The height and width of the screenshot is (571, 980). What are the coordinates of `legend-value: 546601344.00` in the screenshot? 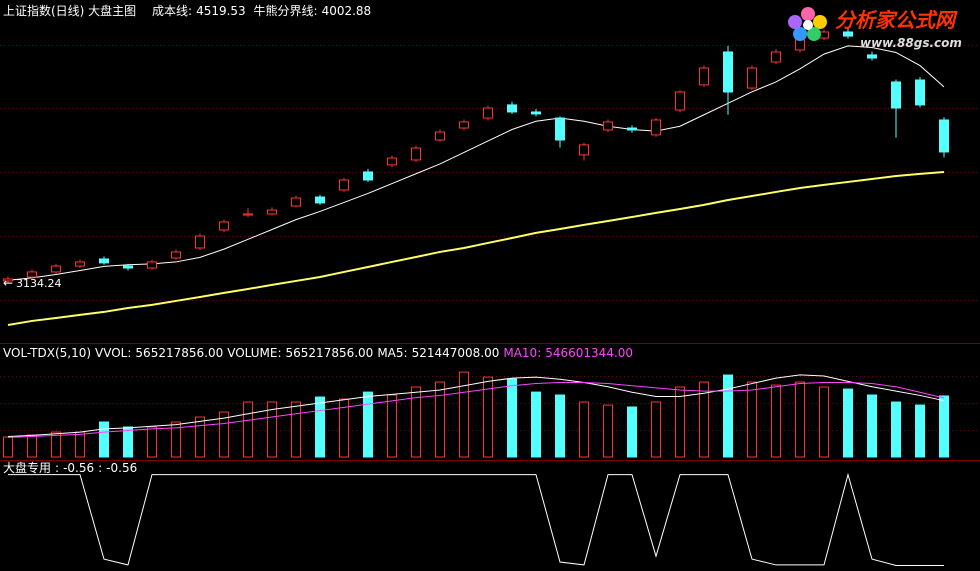 It's located at (589, 353).